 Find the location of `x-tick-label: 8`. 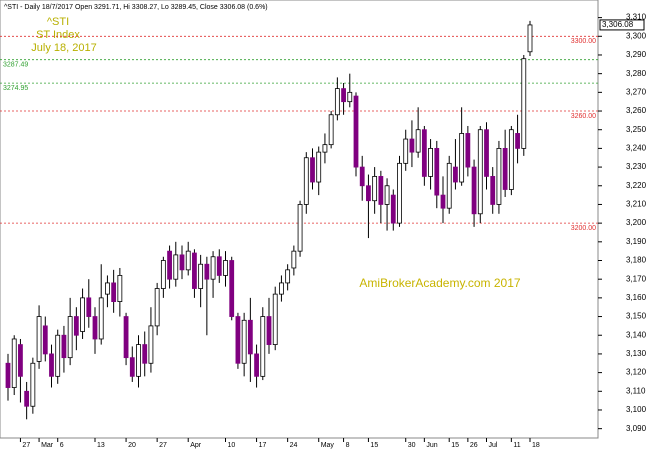

x-tick-label: 8 is located at coordinates (348, 445).